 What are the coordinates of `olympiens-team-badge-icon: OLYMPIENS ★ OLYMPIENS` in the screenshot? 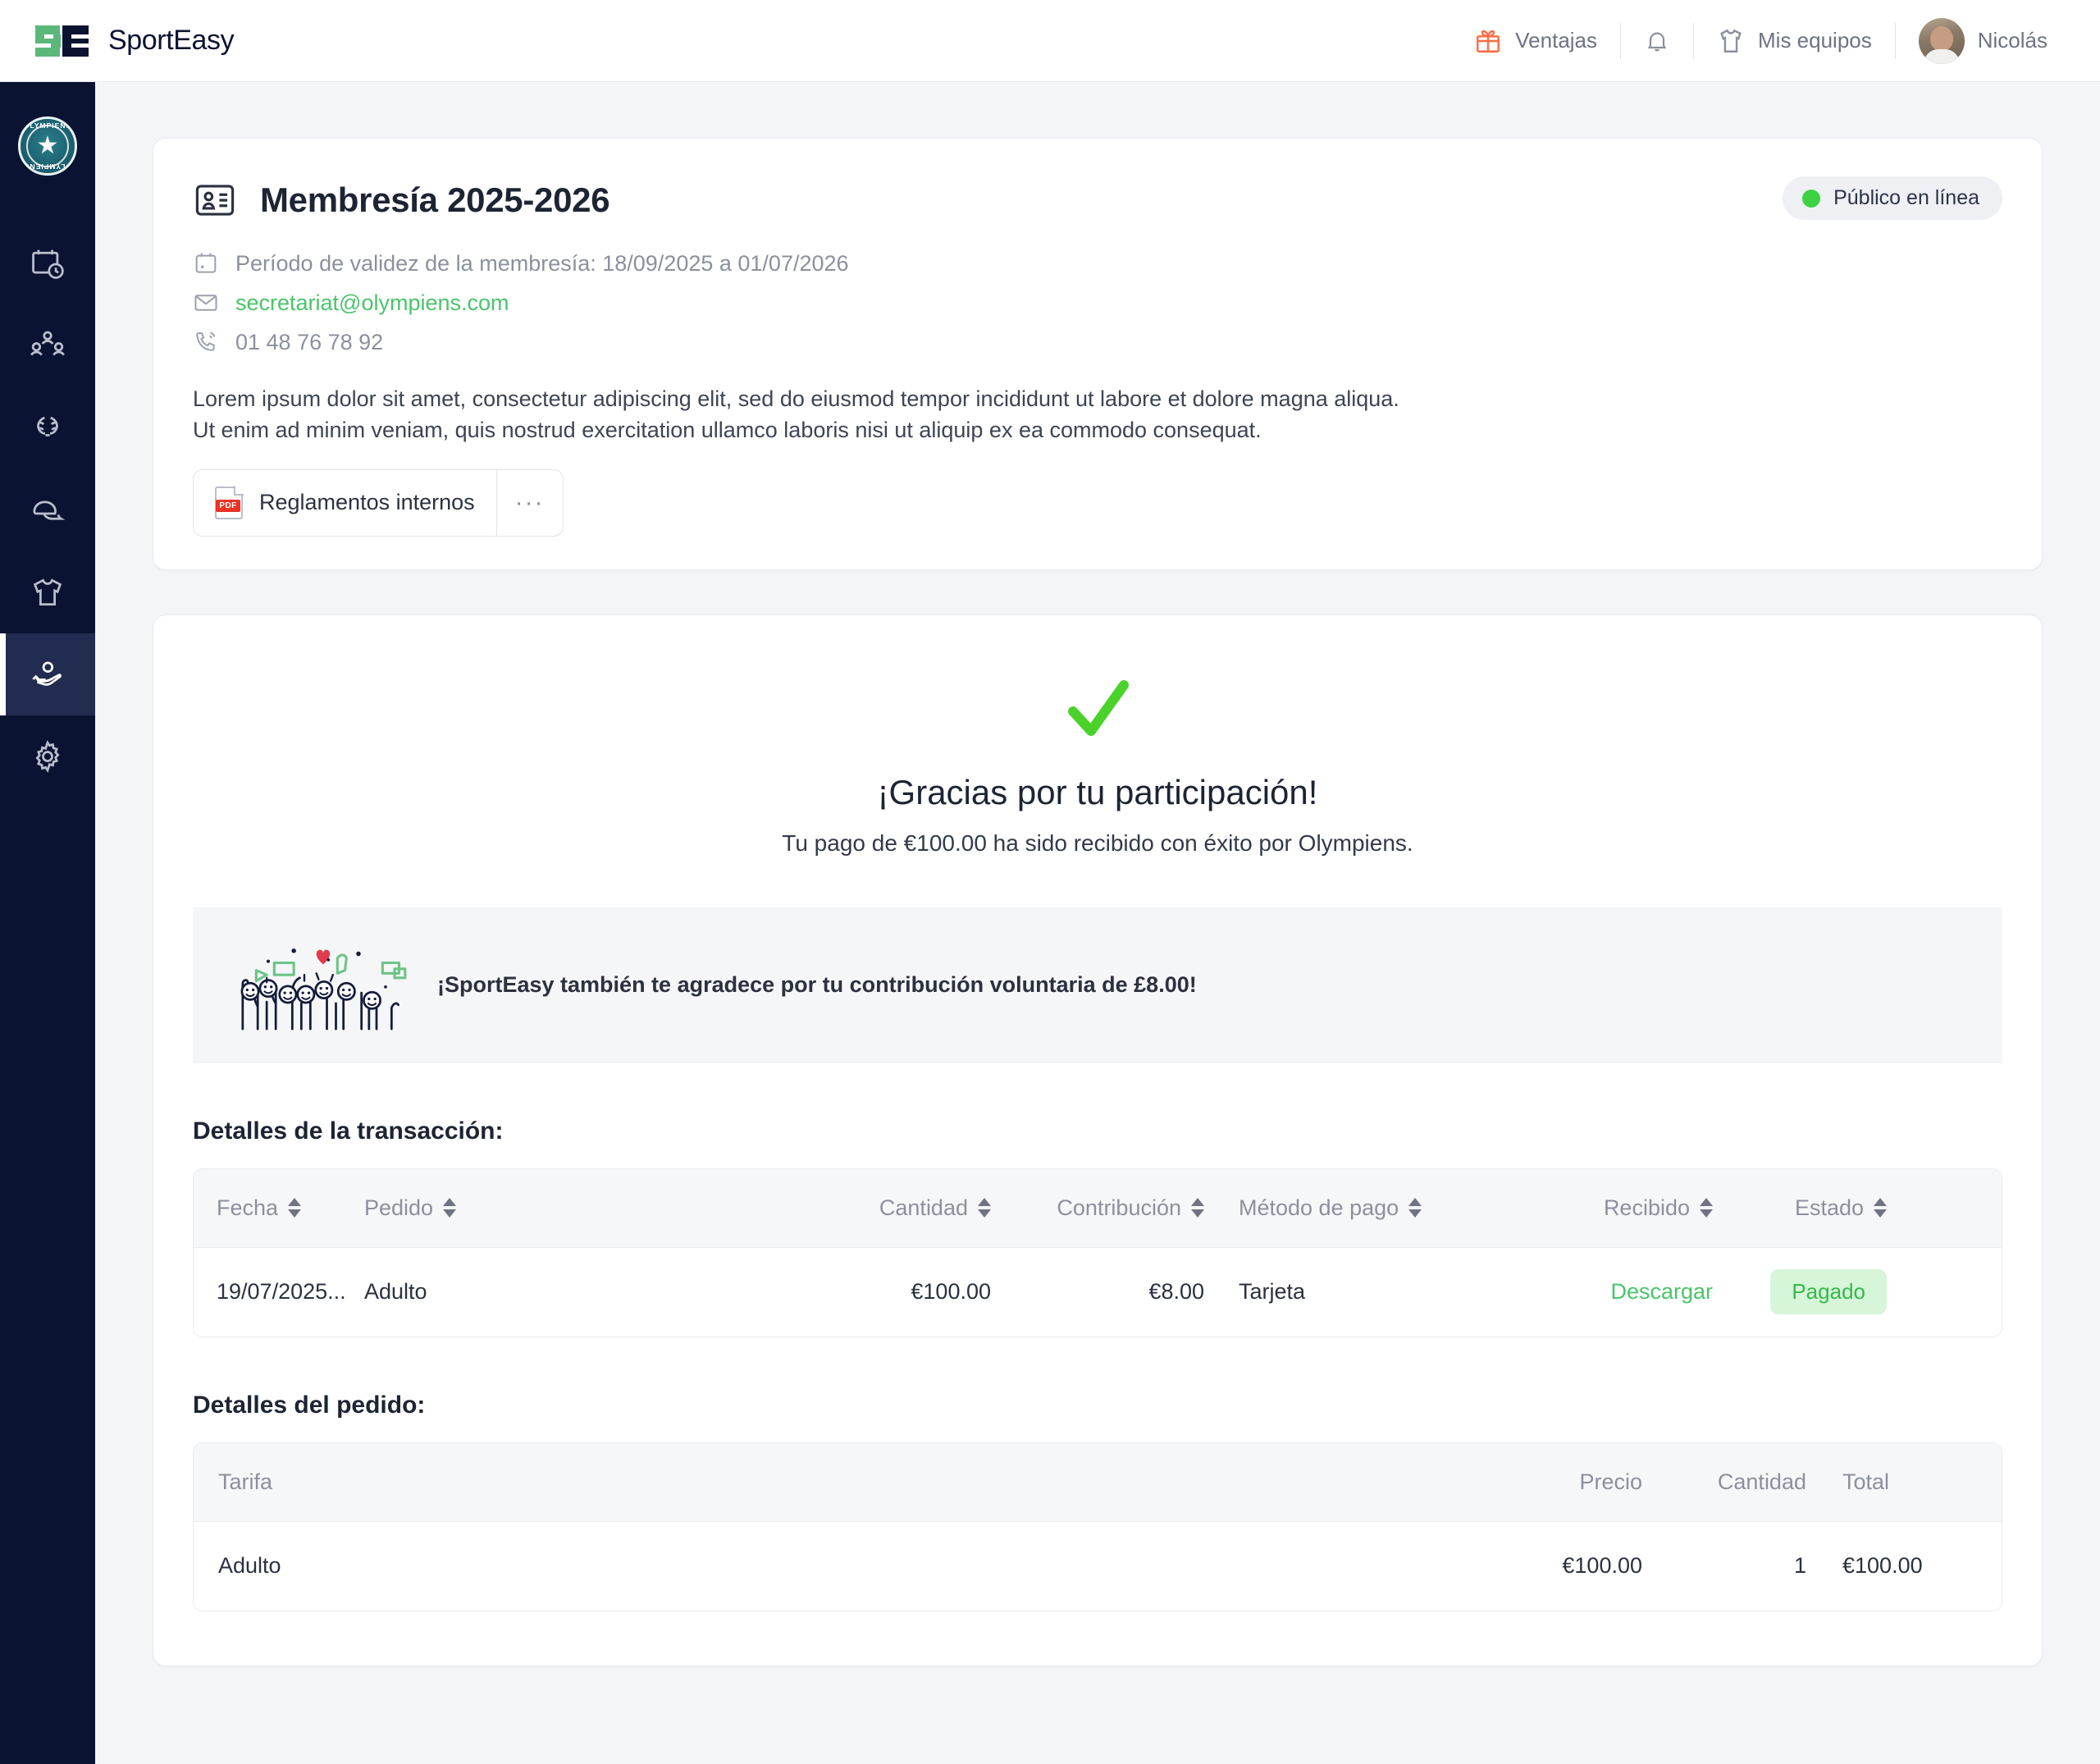 It's located at (48, 146).